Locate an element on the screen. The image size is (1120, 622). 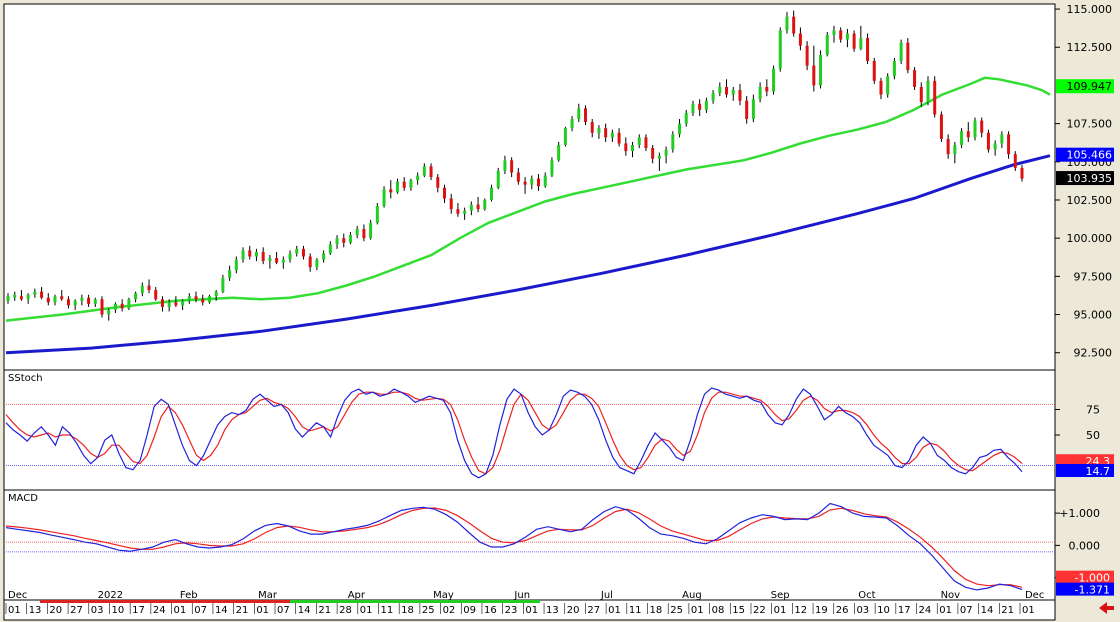
left-arrow-icon is located at coordinates (1106, 608).